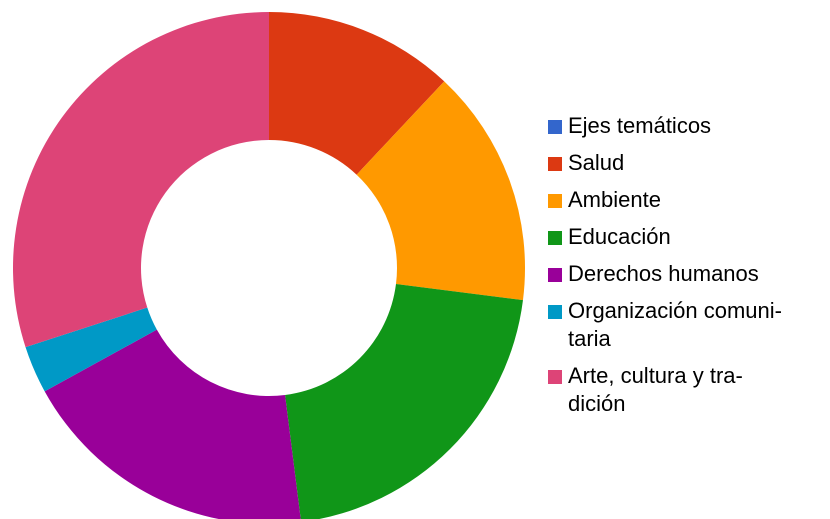 This screenshot has height=519, width=830. Describe the element at coordinates (596, 162) in the screenshot. I see `legend-label: Salud` at that location.